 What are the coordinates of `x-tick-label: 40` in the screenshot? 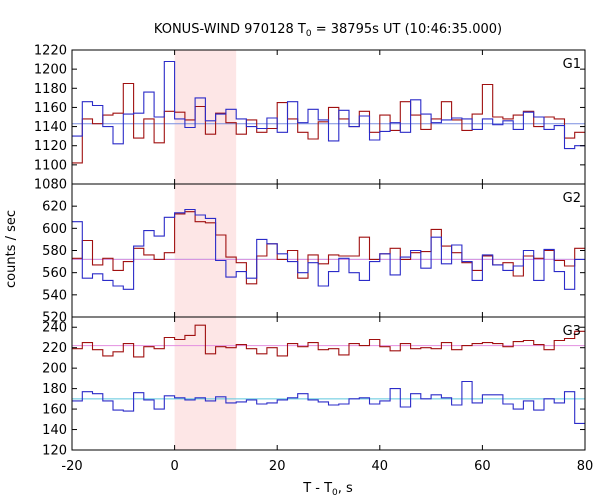 It's located at (380, 466).